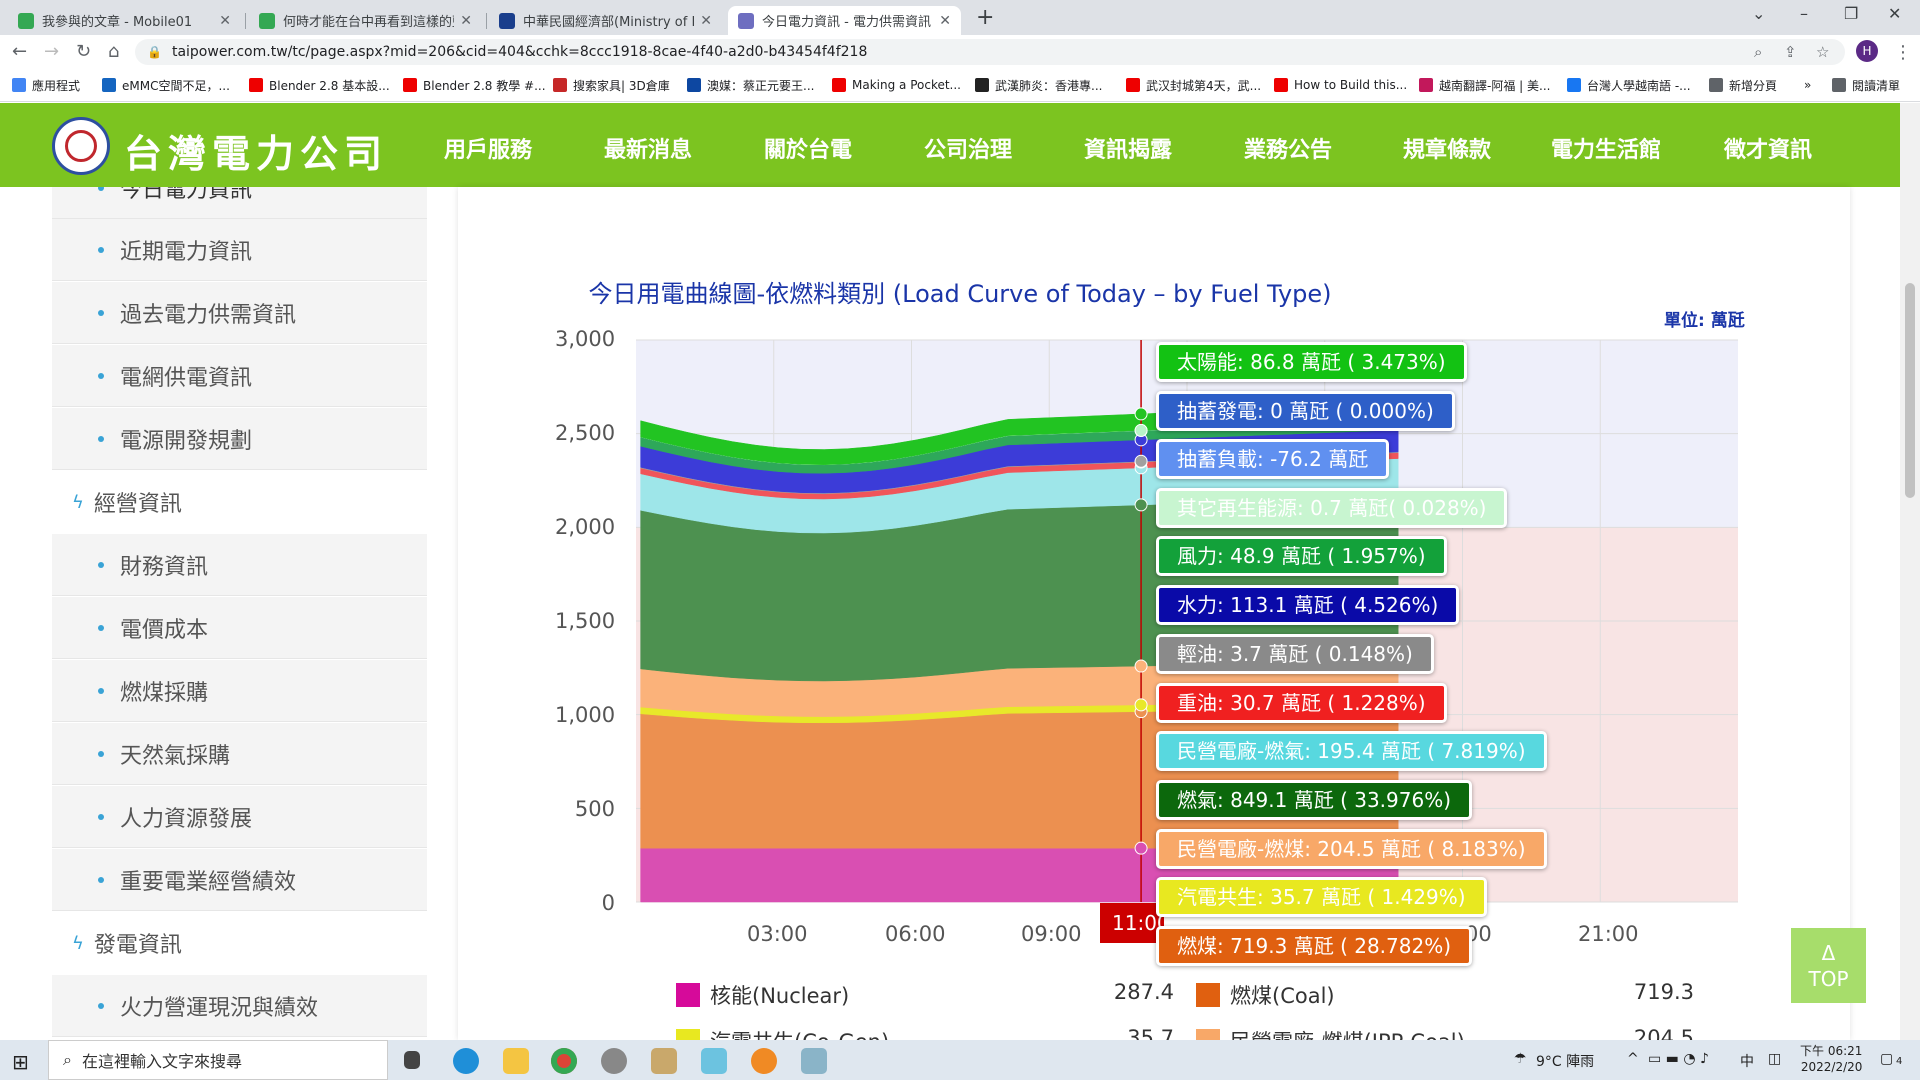  I want to click on tray-chevron-icon: ^, so click(1633, 1059).